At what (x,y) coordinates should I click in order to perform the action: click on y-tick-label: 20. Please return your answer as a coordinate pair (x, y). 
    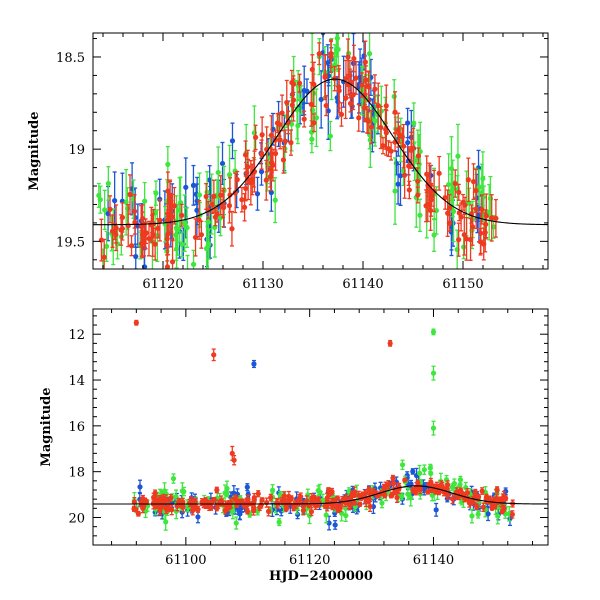
    Looking at the image, I should click on (76, 519).